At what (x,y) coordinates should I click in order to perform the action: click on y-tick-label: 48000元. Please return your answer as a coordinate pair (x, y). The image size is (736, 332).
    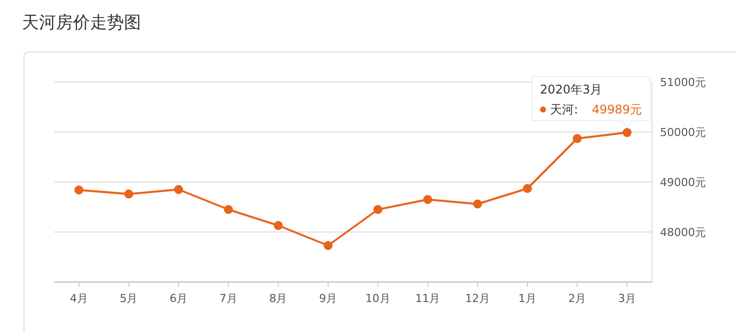
    Looking at the image, I should click on (683, 232).